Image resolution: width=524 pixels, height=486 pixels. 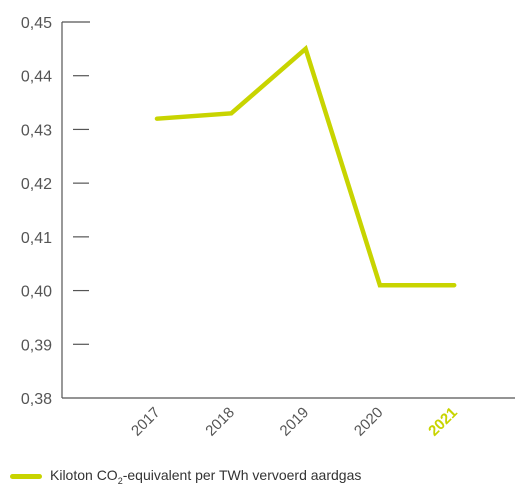 I want to click on x-ticks: 2017 2018 2019 2020 2021, so click(x=294, y=422).